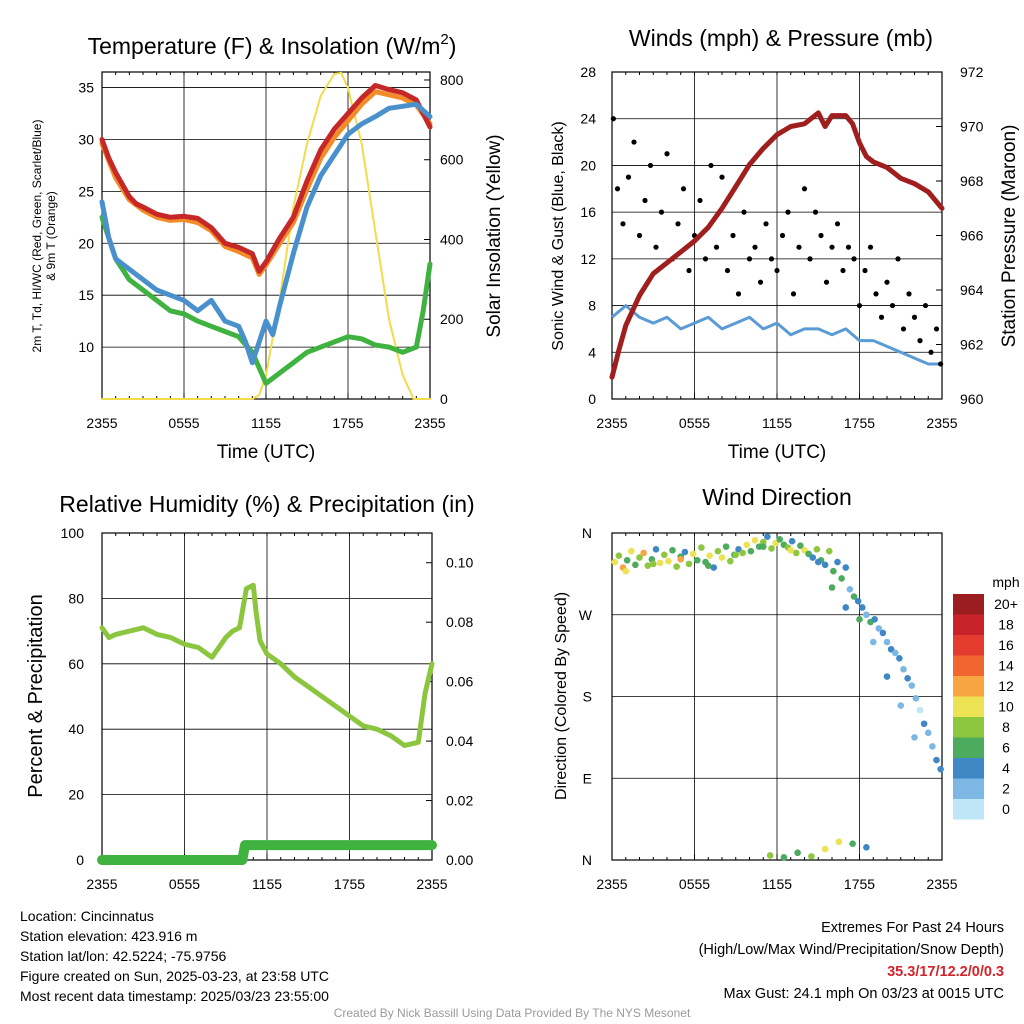  Describe the element at coordinates (1006, 768) in the screenshot. I see `legend-label: 4` at that location.